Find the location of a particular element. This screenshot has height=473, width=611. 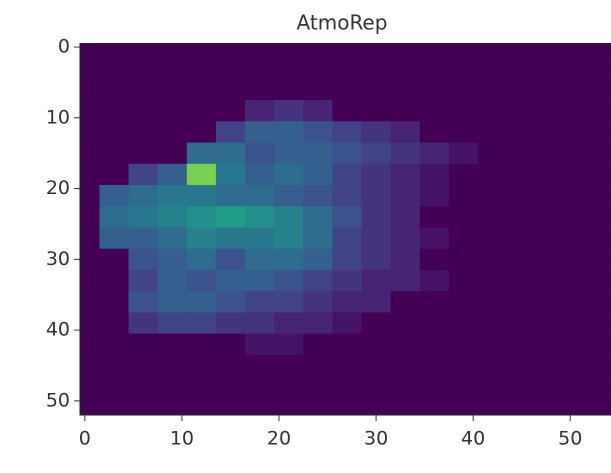

y-tick-label: 40 is located at coordinates (58, 330).